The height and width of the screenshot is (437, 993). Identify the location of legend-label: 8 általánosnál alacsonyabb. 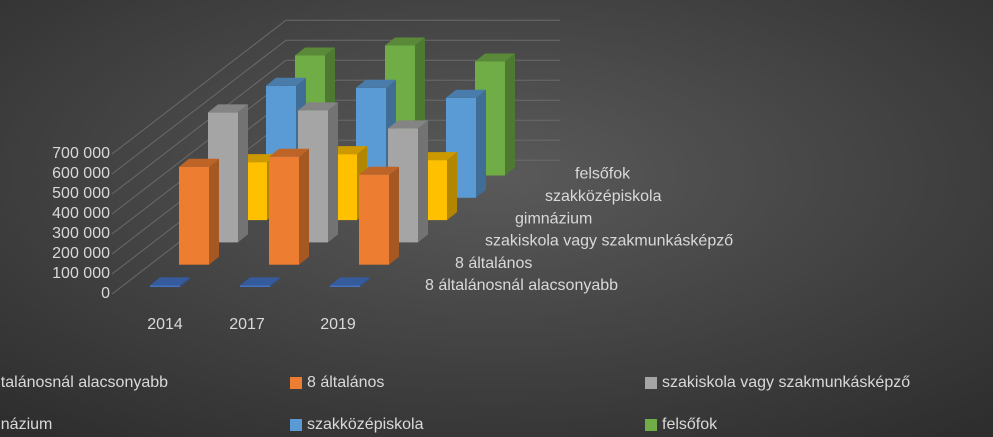
(84, 382).